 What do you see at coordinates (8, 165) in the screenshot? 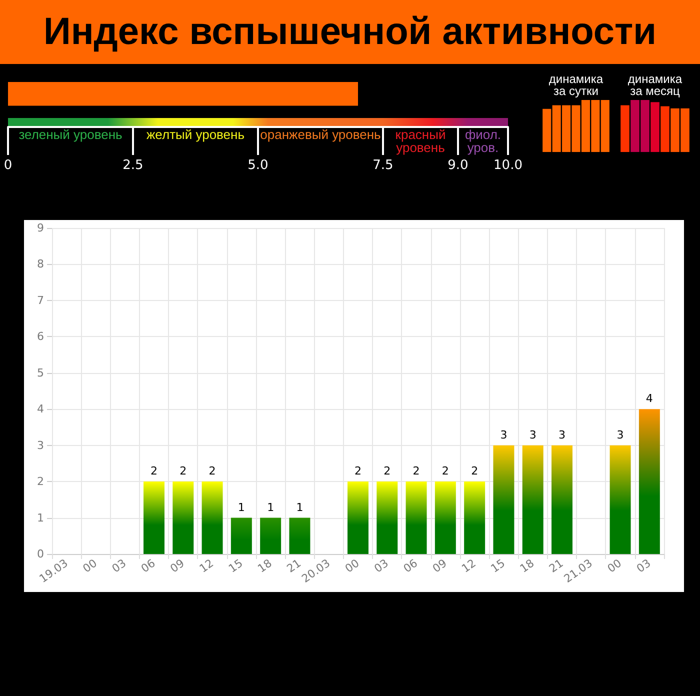
I see `x-tick-label: 0` at bounding box center [8, 165].